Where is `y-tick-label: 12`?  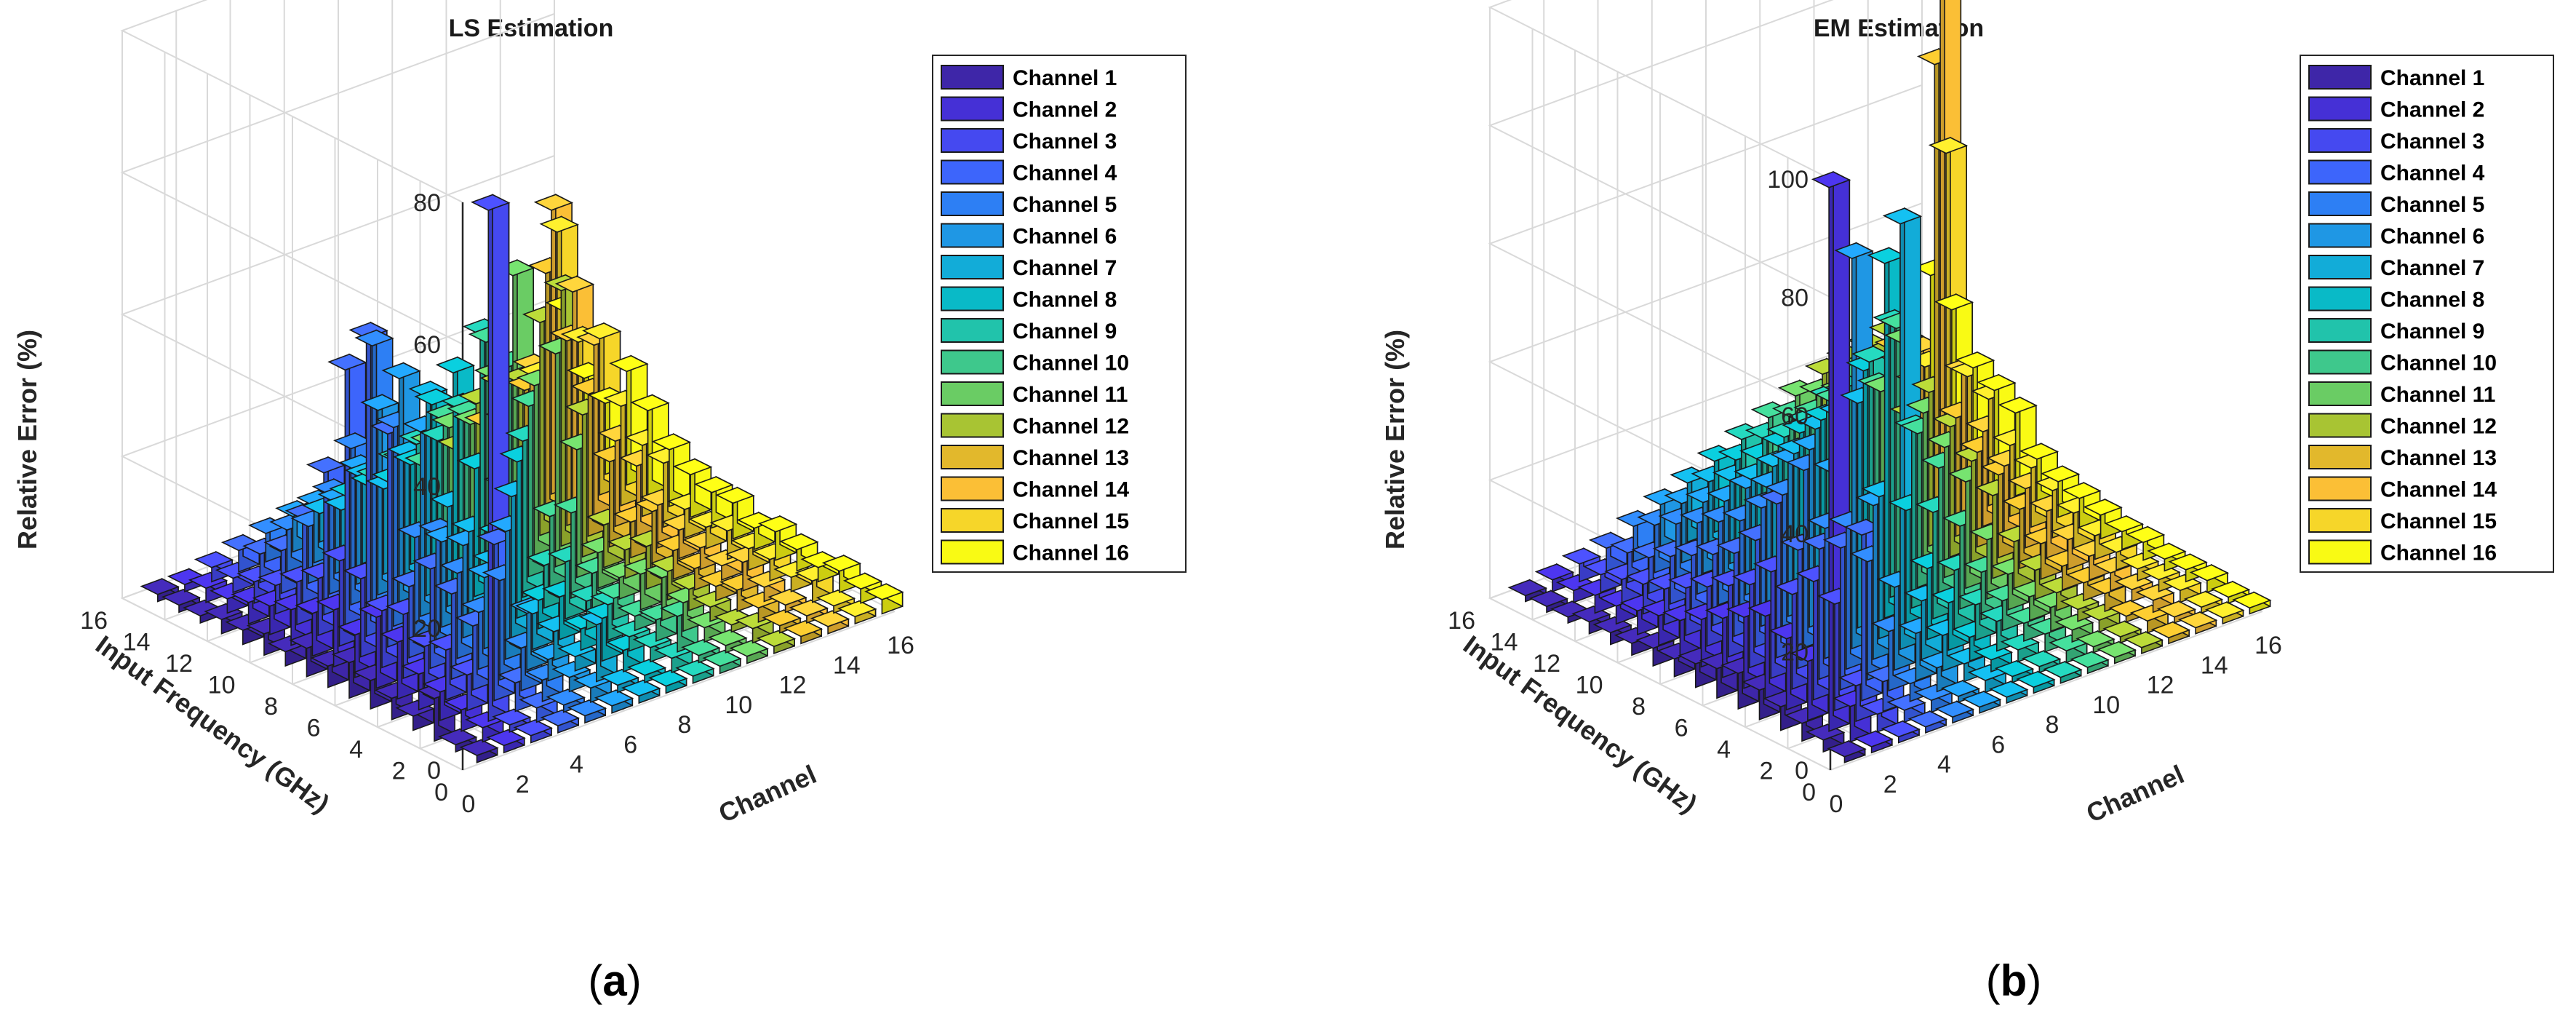 y-tick-label: 12 is located at coordinates (1546, 664).